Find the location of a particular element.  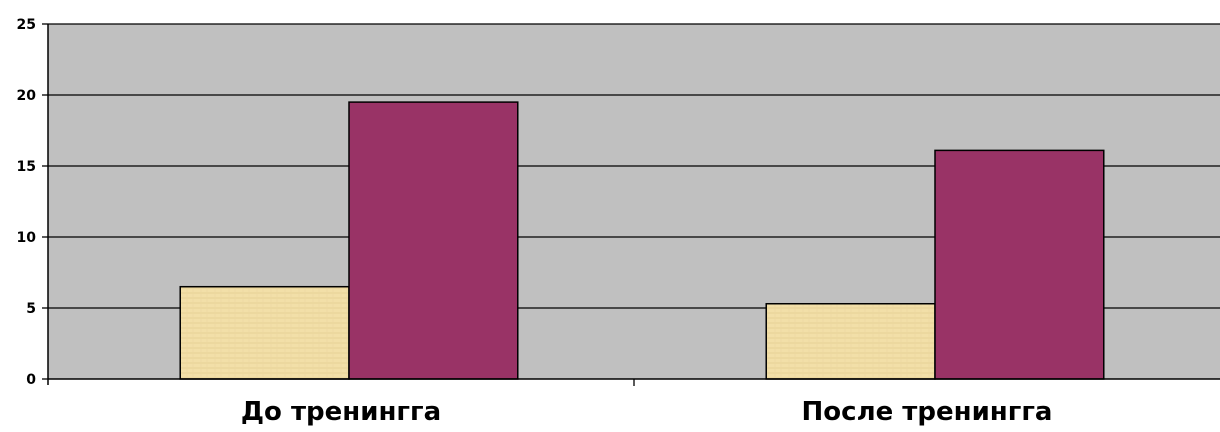

y-tick-label-5: 5 is located at coordinates (31, 309).